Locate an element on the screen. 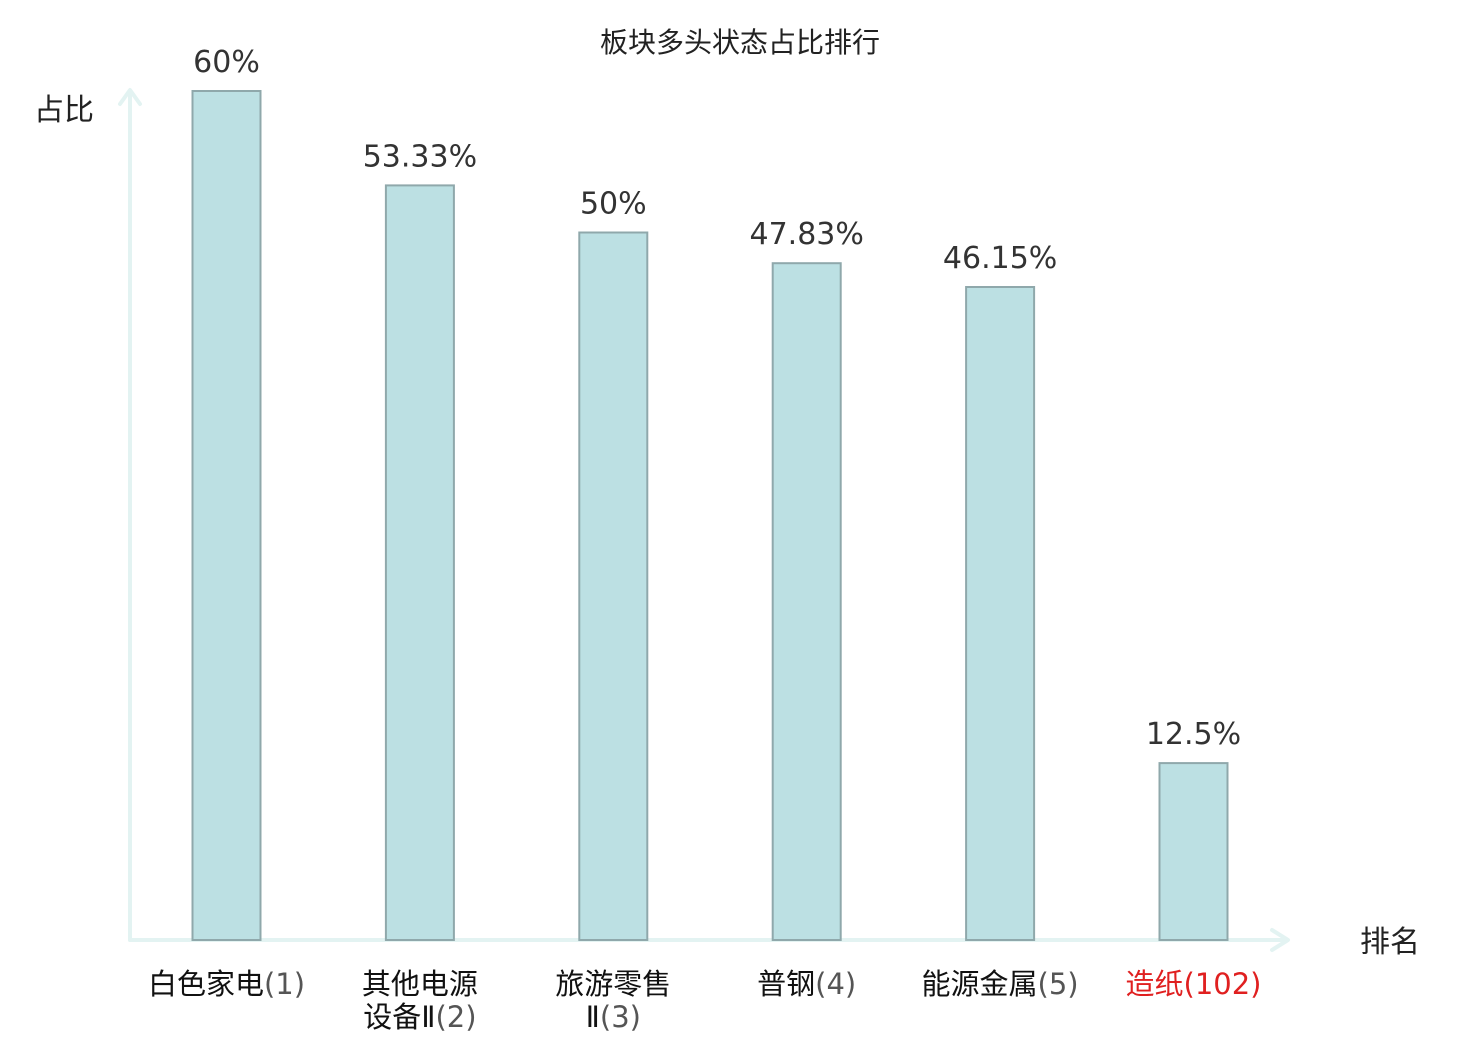 The image size is (1480, 1040). category-label-1: 白色家电(1) is located at coordinates (226, 984).